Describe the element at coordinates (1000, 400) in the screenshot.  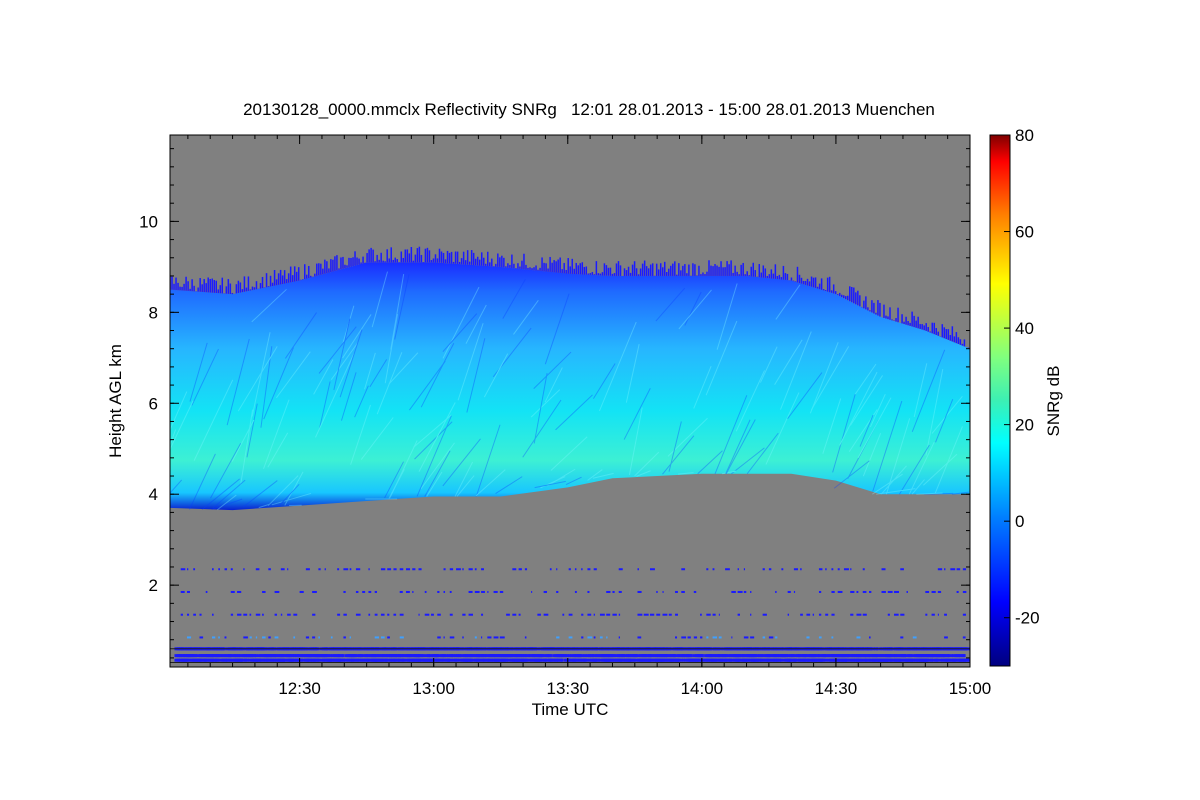
I see `colorbar` at that location.